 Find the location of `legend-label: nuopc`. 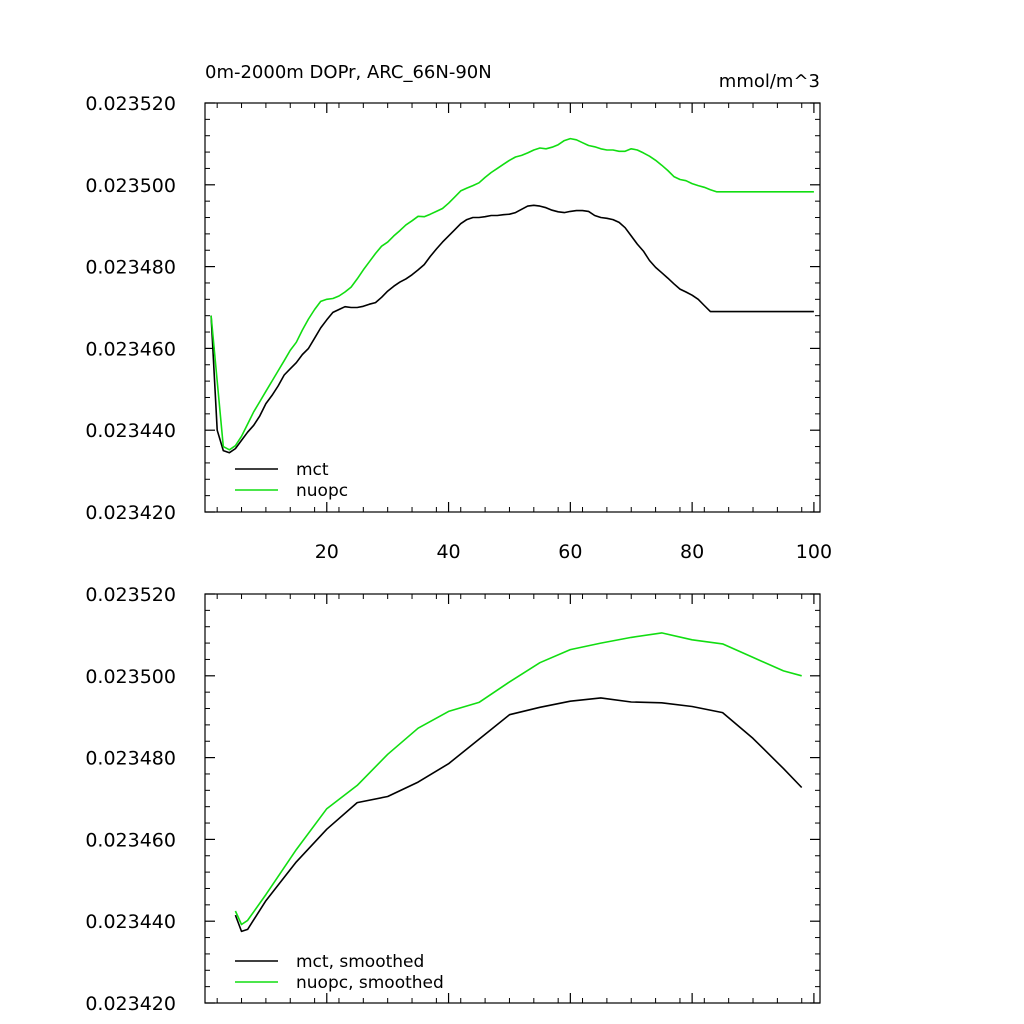

legend-label: nuopc is located at coordinates (322, 491).